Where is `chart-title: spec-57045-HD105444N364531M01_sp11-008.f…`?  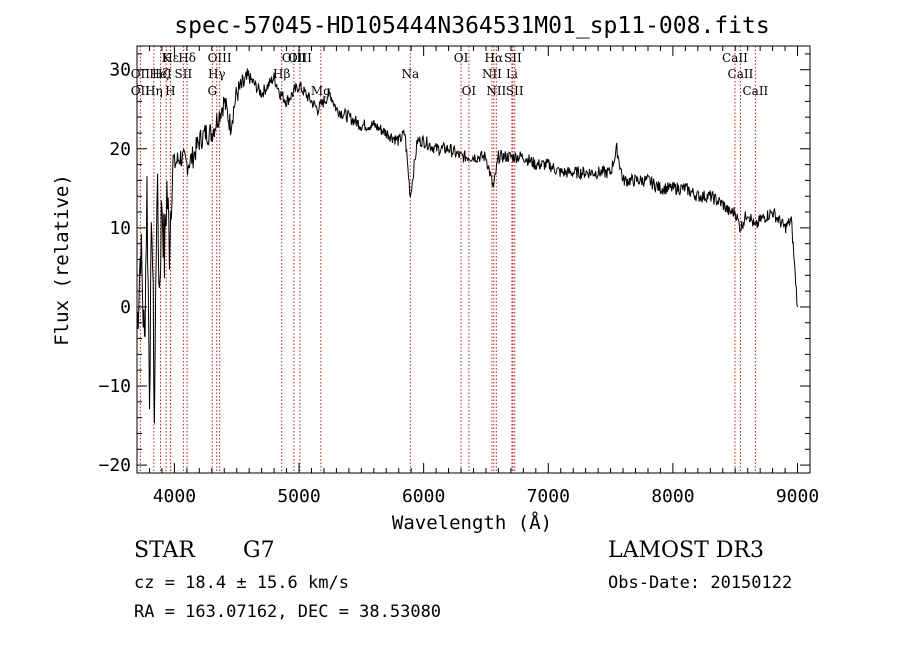
chart-title: spec-57045-HD105444N364531M01_sp11-008.f… is located at coordinates (471, 26).